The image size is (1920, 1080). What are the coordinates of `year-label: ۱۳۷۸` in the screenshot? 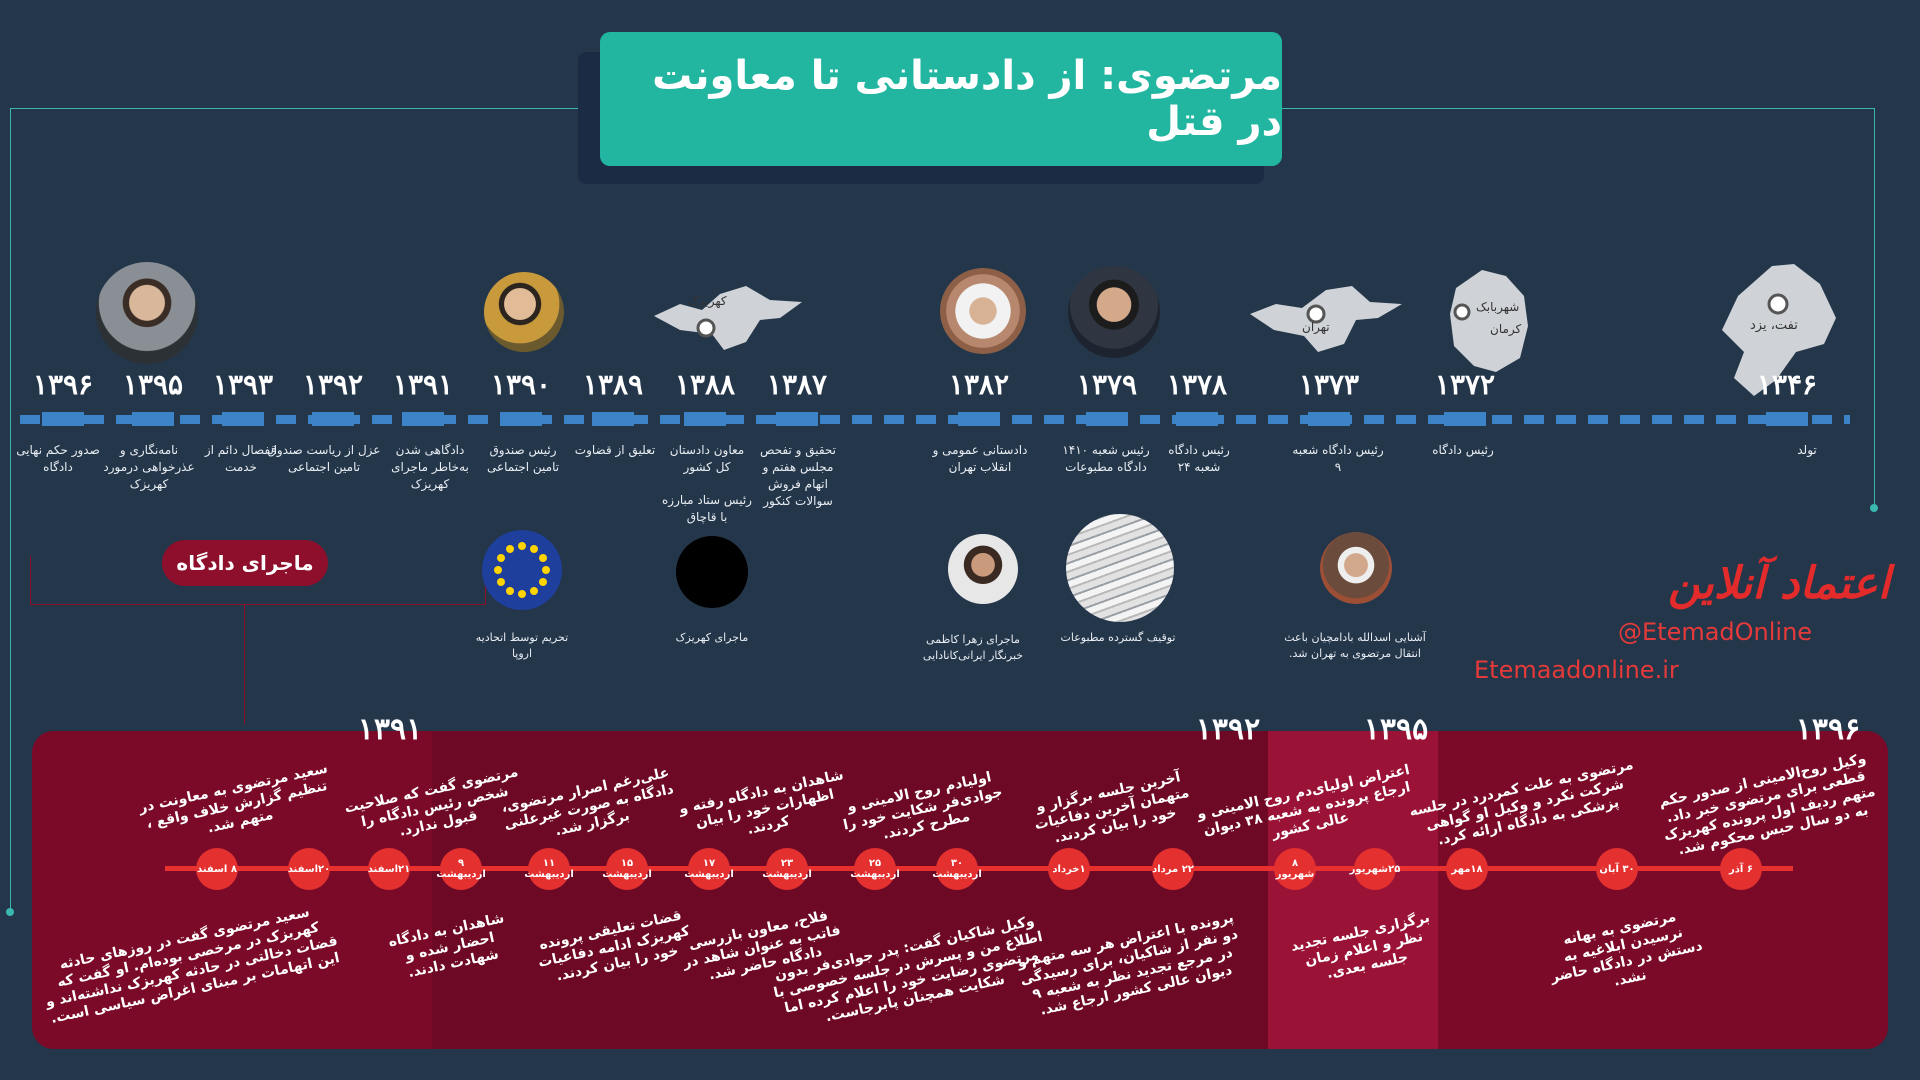 It's located at (1197, 384).